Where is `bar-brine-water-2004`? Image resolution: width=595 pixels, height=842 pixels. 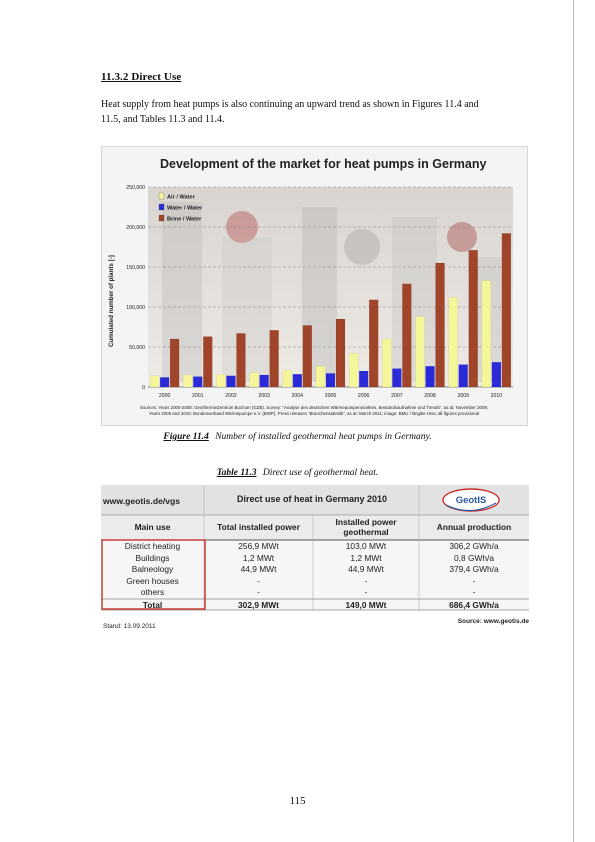
bar-brine-water-2004 is located at coordinates (307, 356).